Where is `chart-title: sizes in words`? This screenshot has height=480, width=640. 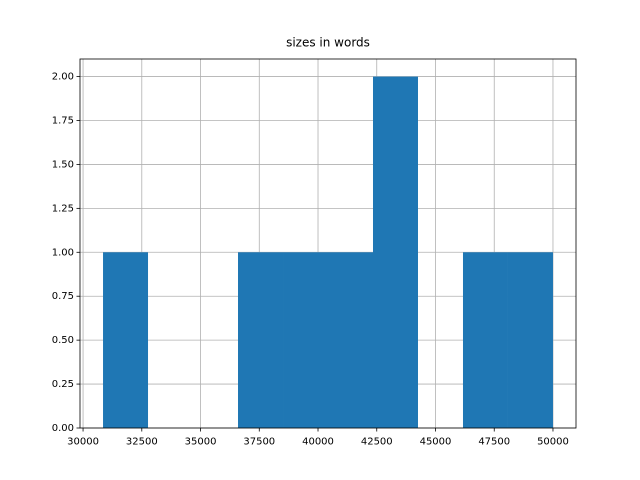
chart-title: sizes in words is located at coordinates (328, 43).